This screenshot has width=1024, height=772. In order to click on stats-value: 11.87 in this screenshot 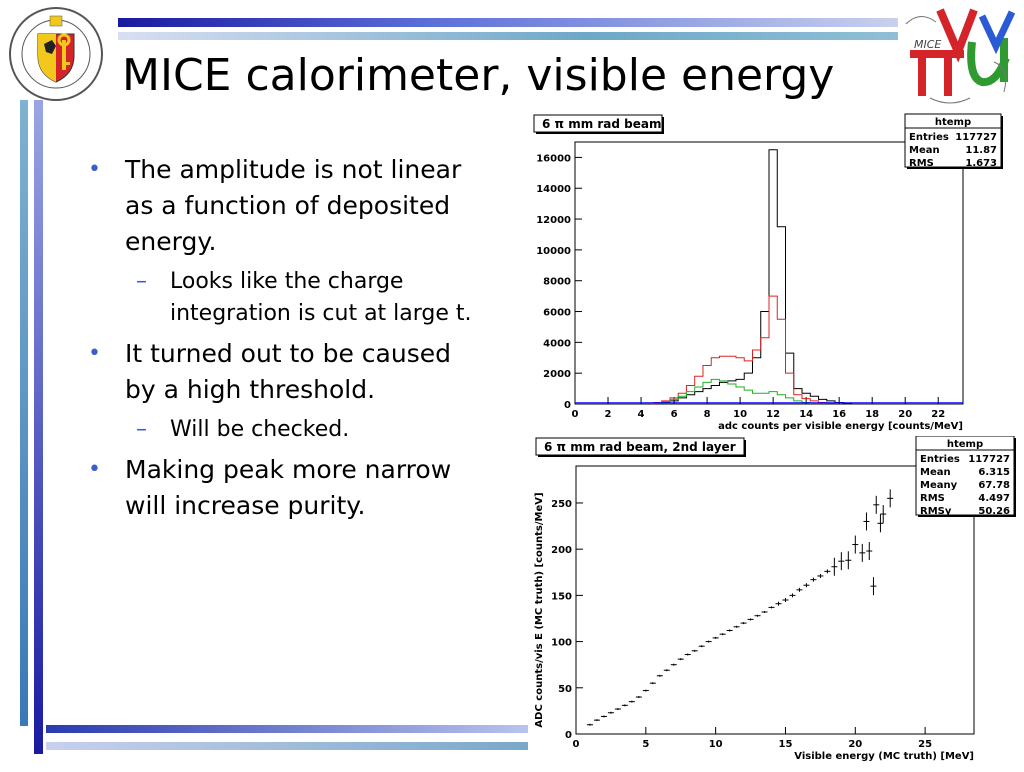, I will do `click(981, 150)`.